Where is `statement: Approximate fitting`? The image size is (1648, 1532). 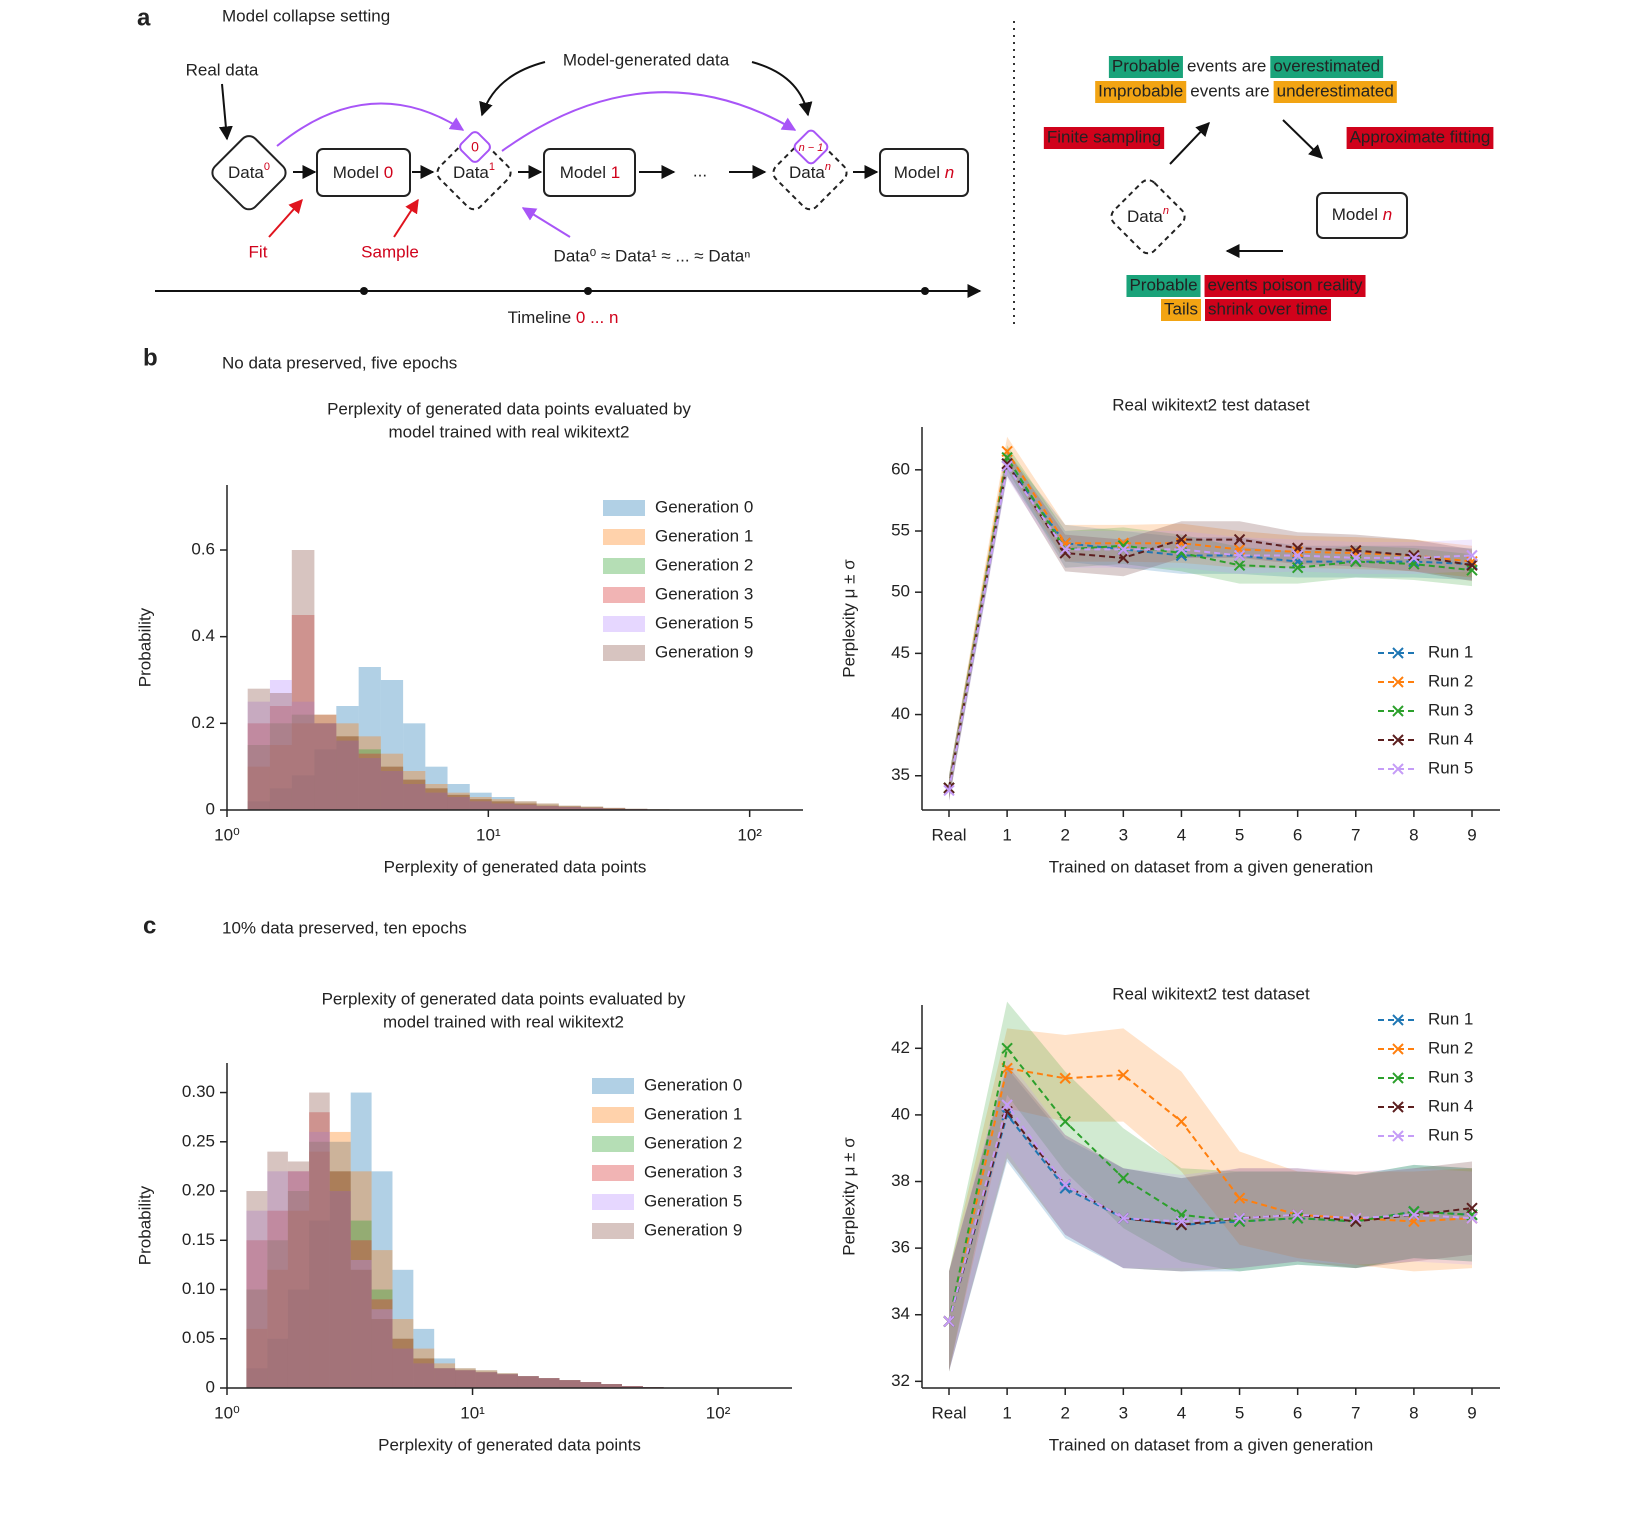
statement: Approximate fitting is located at coordinates (1420, 138).